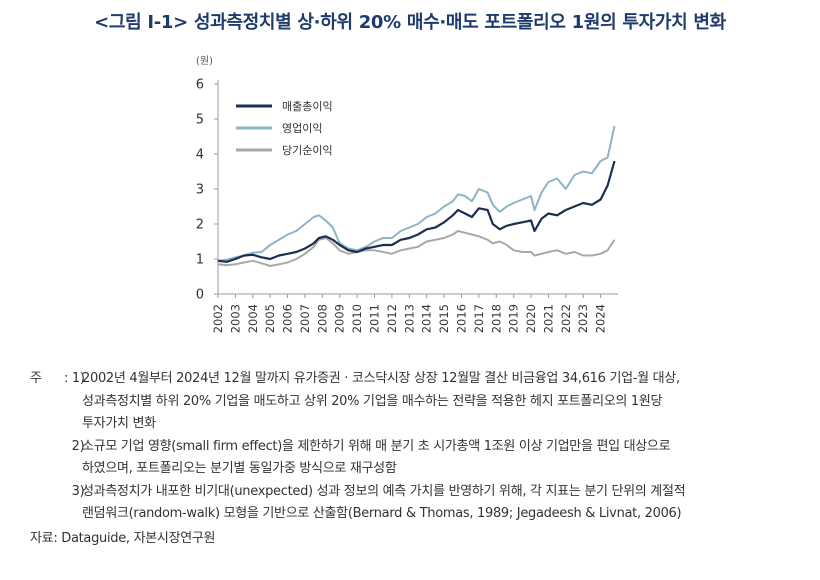  I want to click on x-tick-label: 2024, so click(601, 318).